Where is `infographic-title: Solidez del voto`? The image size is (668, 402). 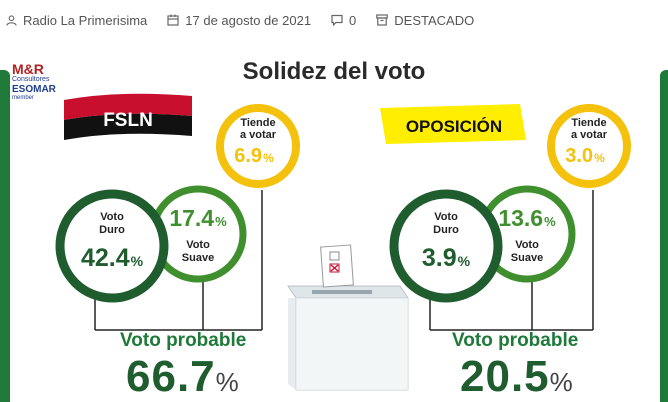
infographic-title: Solidez del voto is located at coordinates (334, 71).